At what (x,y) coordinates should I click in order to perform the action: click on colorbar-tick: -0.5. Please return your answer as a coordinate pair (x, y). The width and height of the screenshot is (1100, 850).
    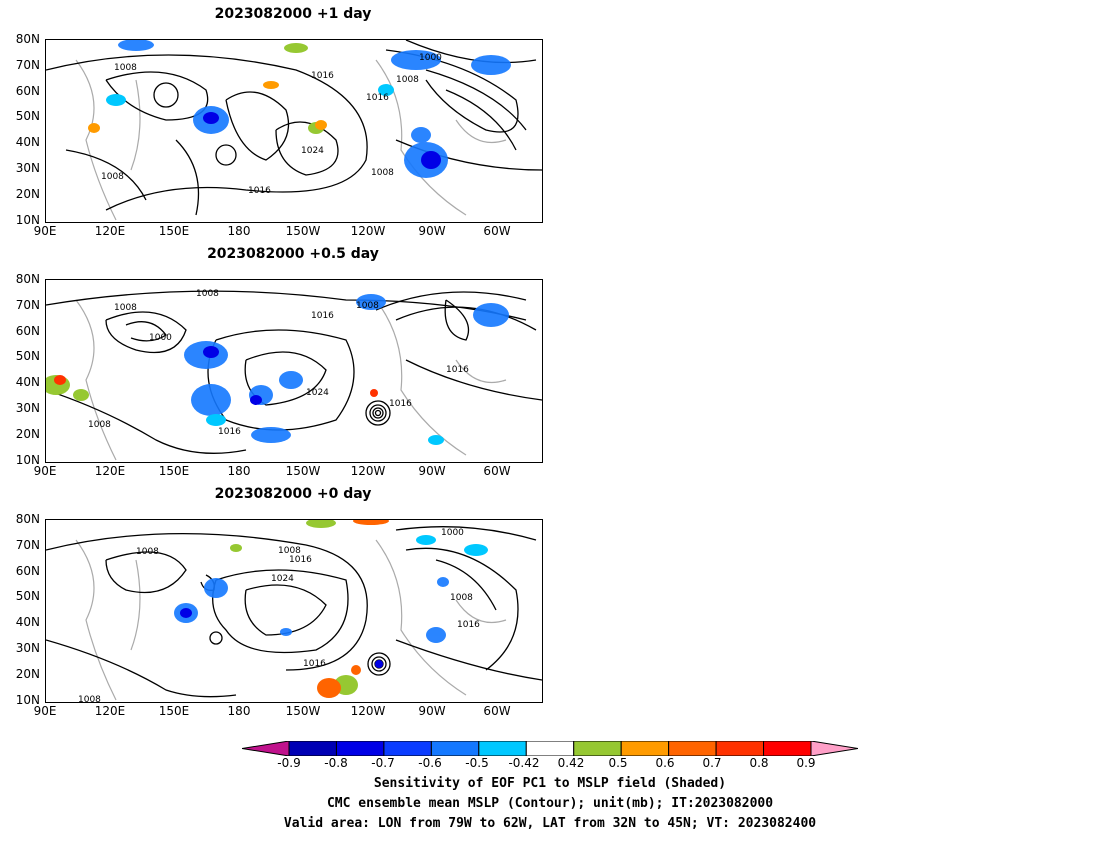
    Looking at the image, I should click on (477, 763).